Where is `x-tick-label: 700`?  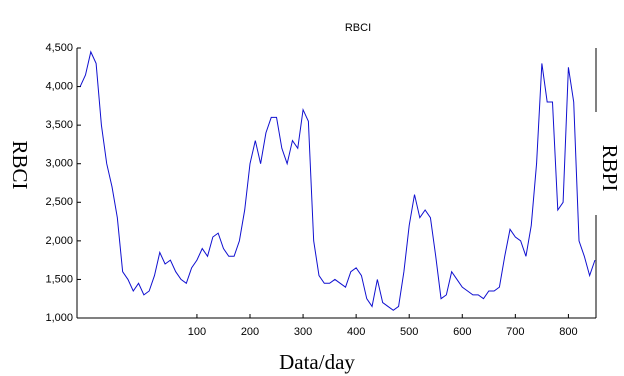 x-tick-label: 700 is located at coordinates (515, 332).